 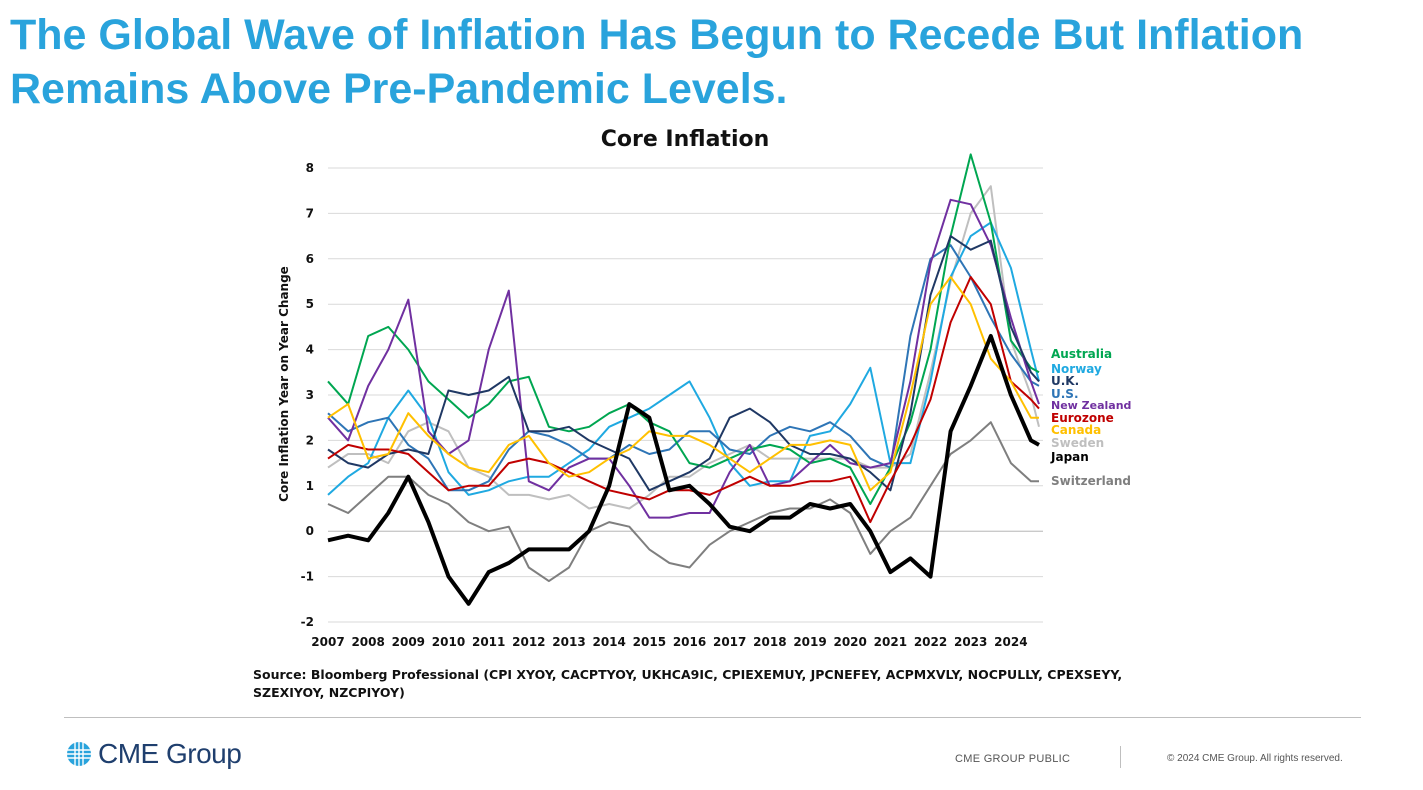 I want to click on cme-group-logo: CME Group, so click(x=154, y=754).